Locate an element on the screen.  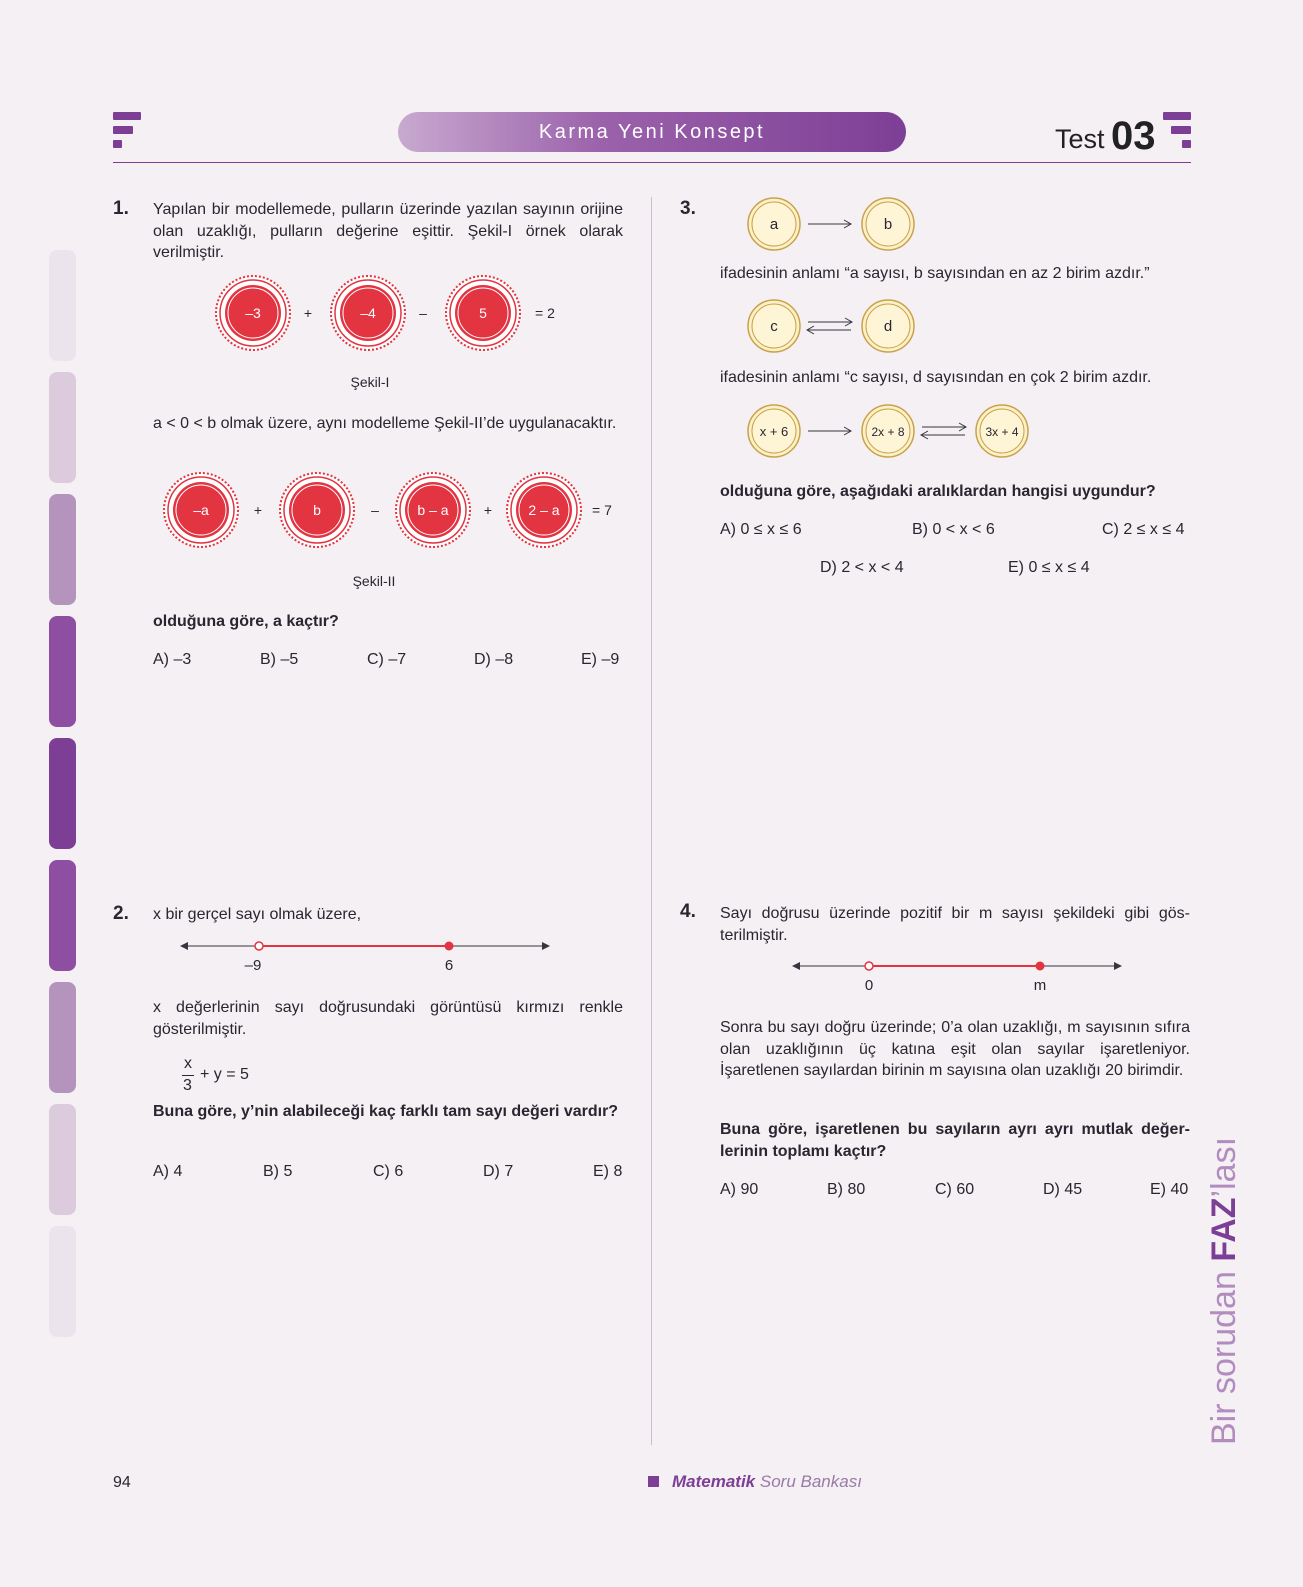
option-b: B) 0 < x < 6 is located at coordinates (953, 529).